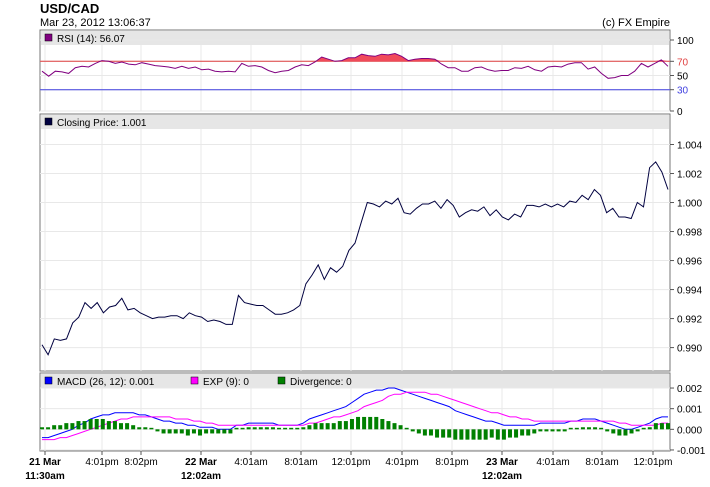 Image resolution: width=710 pixels, height=487 pixels. What do you see at coordinates (689, 291) in the screenshot?
I see `y-tick-label: 0.994` at bounding box center [689, 291].